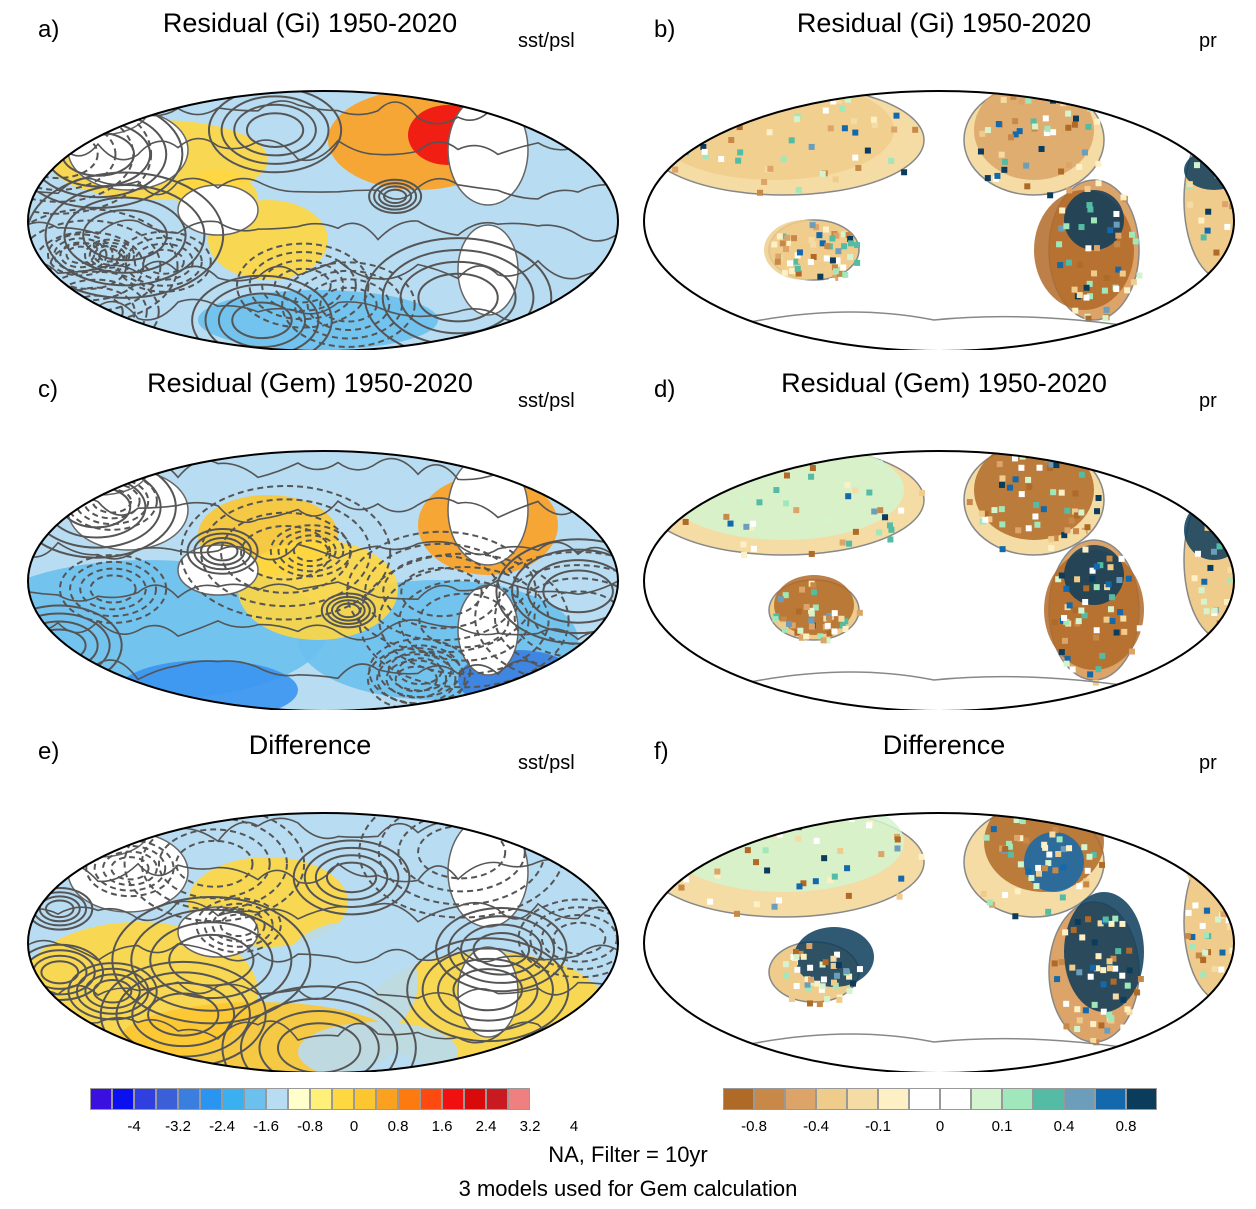  I want to click on colorbar-tick-label: -0.4, so click(816, 1126).